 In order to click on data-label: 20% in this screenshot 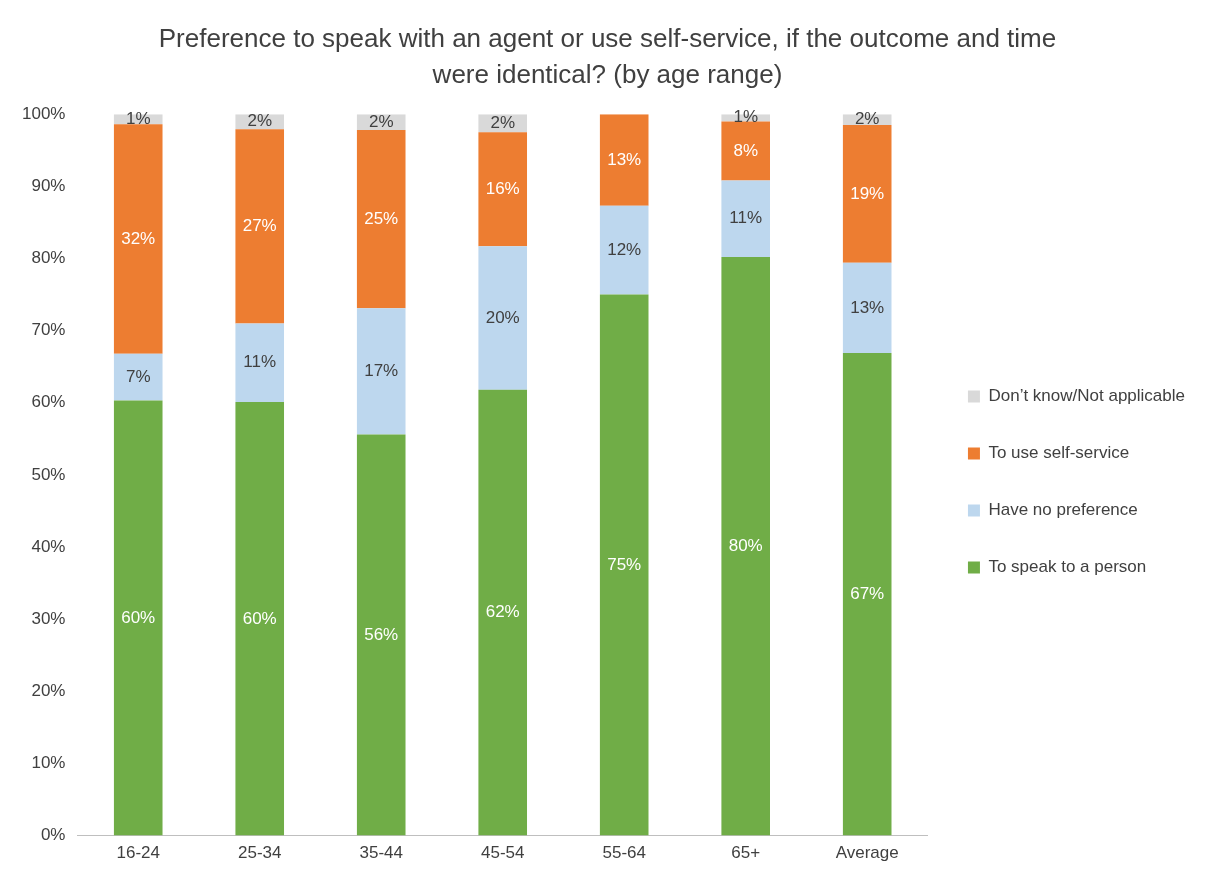, I will do `click(502, 317)`.